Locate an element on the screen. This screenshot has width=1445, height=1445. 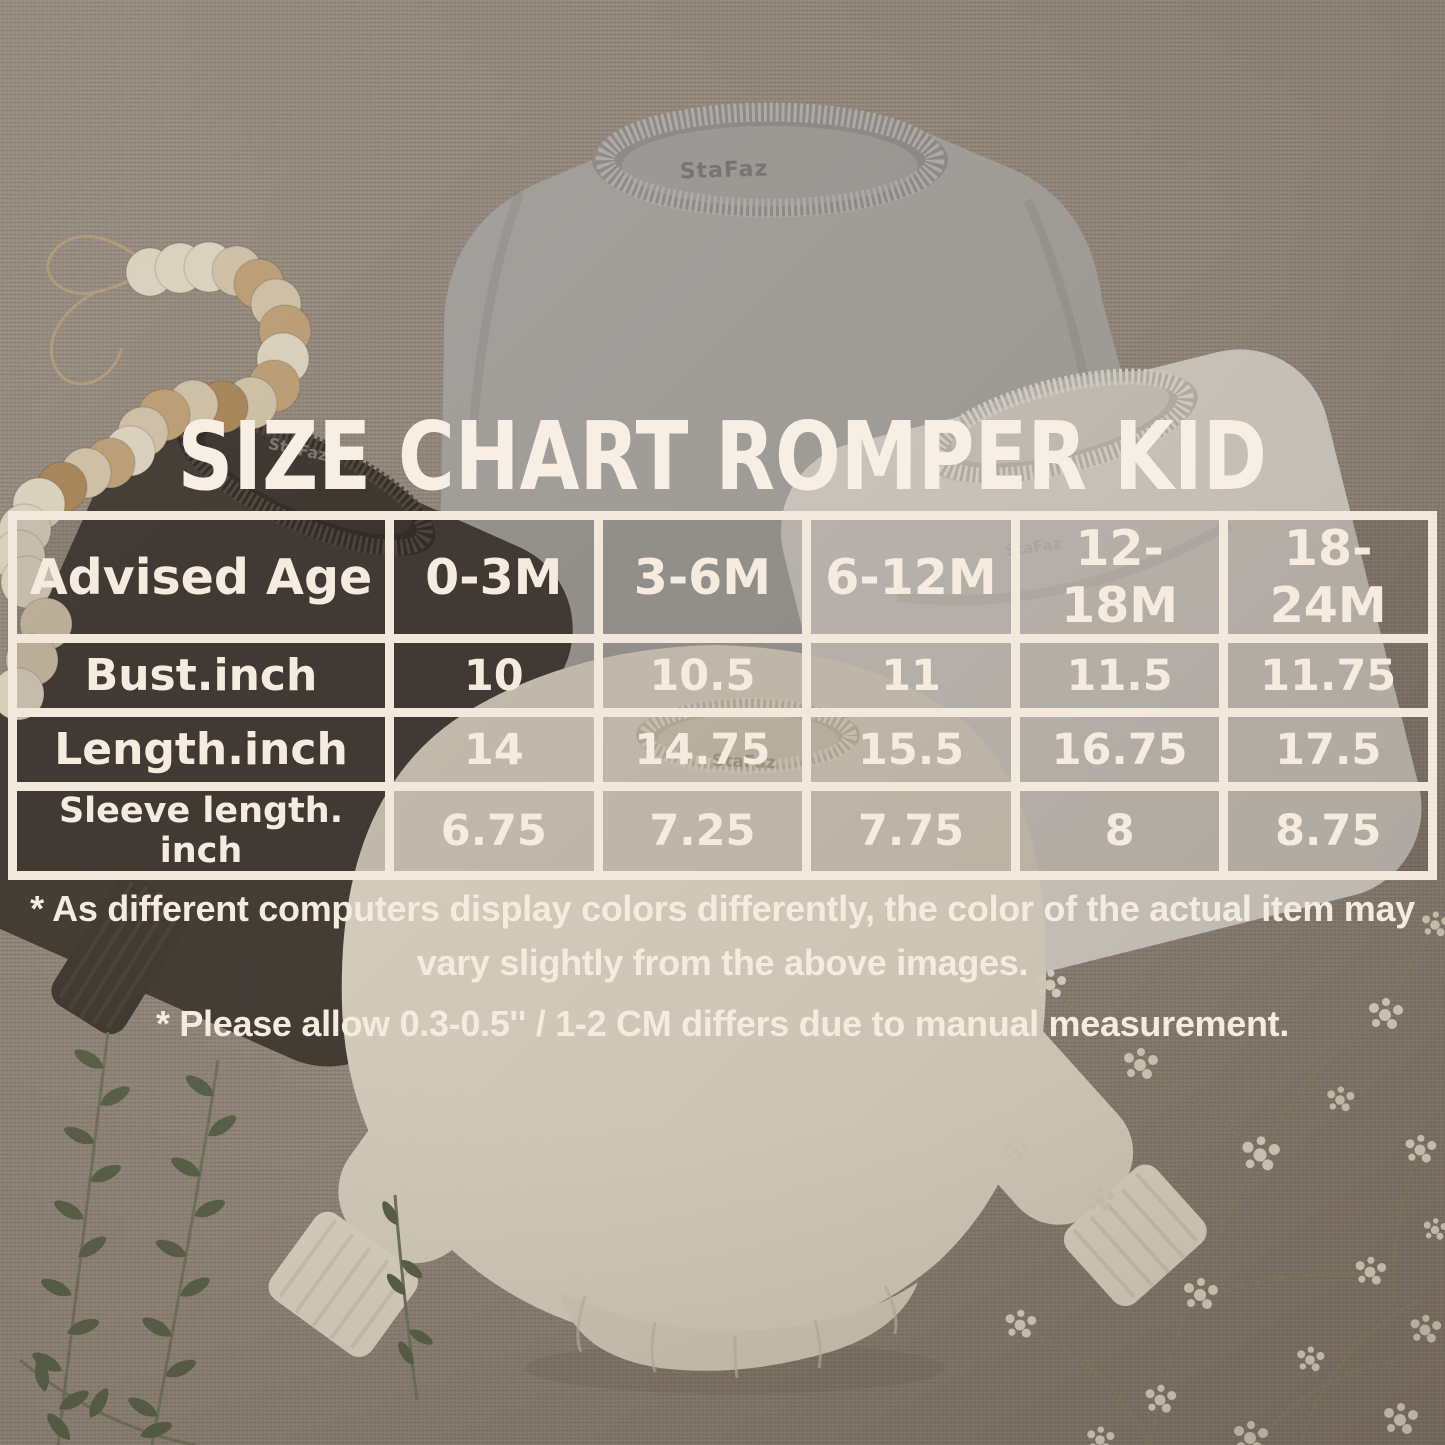
col-header-3-6m: 3-6M is located at coordinates (702, 577).